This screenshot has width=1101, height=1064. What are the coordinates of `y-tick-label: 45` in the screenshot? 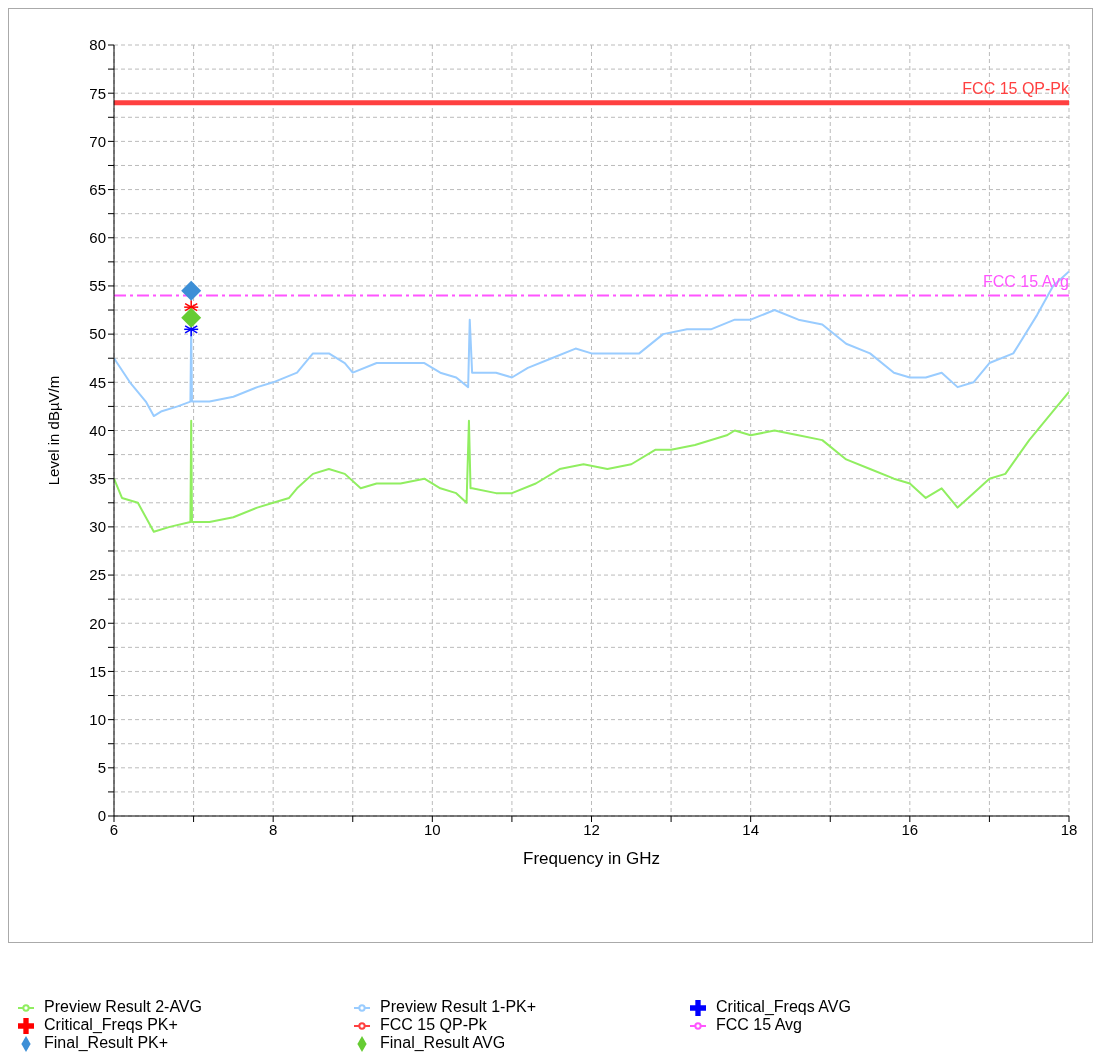 It's located at (97, 382).